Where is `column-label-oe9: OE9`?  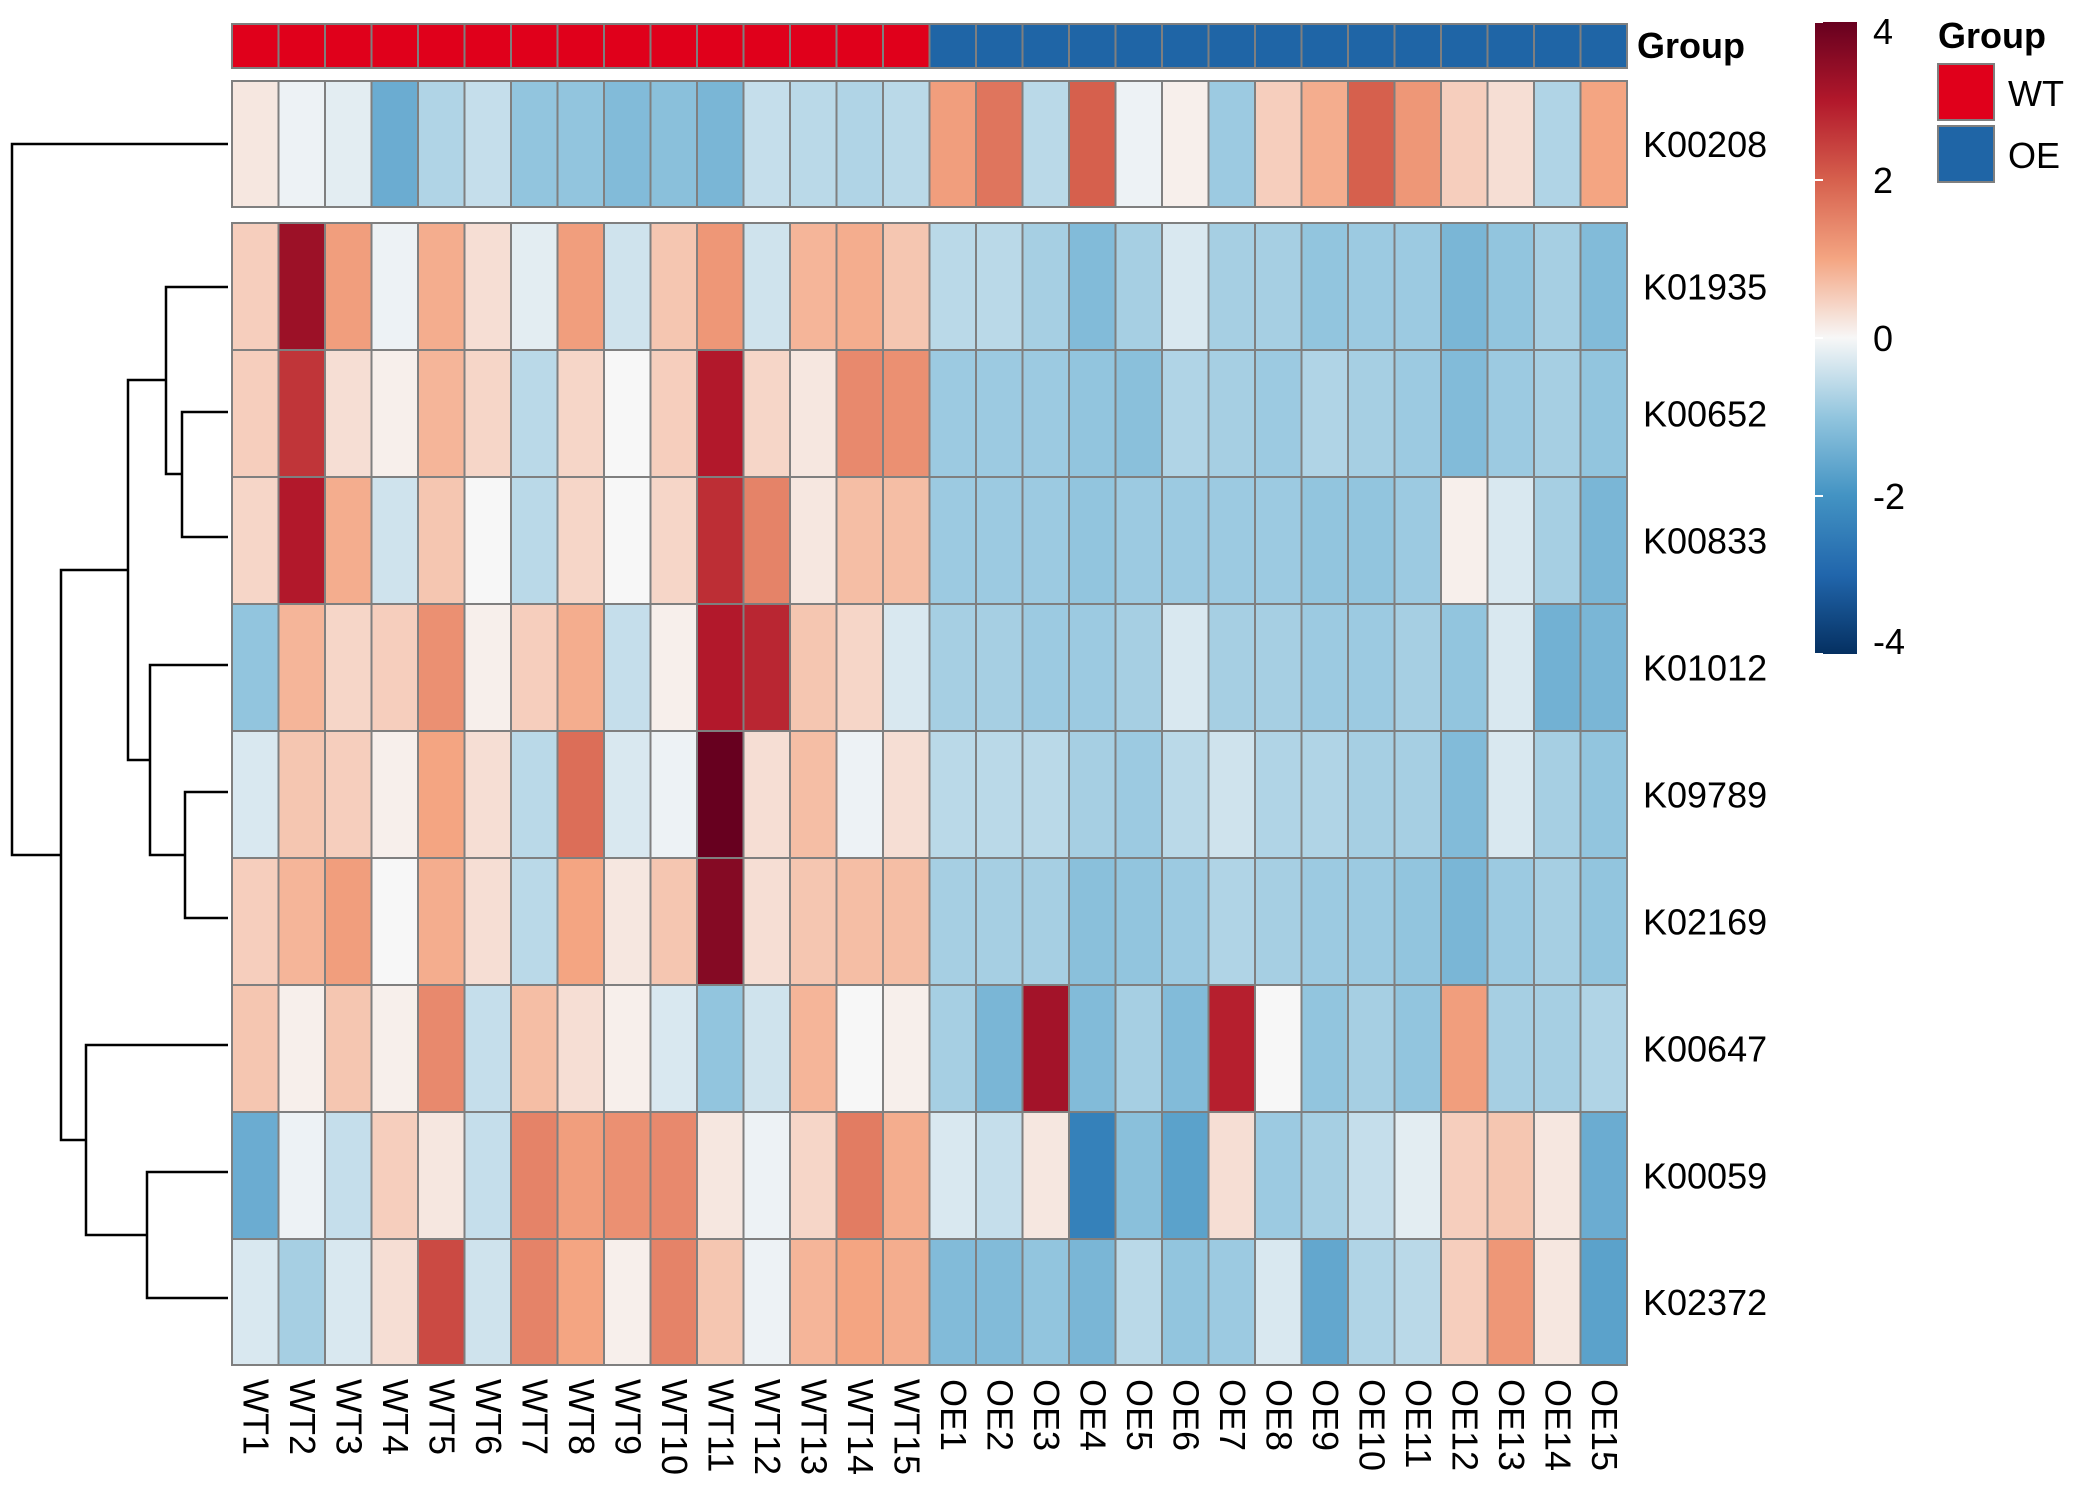
column-label-oe9: OE9 is located at coordinates (1325, 1415).